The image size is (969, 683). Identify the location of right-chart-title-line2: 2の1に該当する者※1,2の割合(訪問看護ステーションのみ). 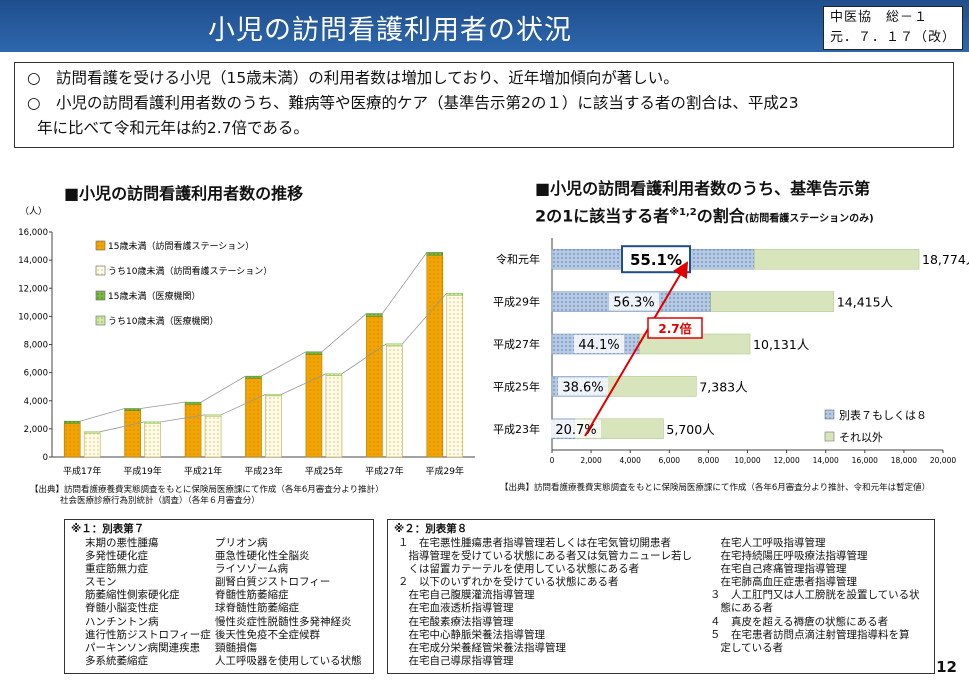
(745, 216).